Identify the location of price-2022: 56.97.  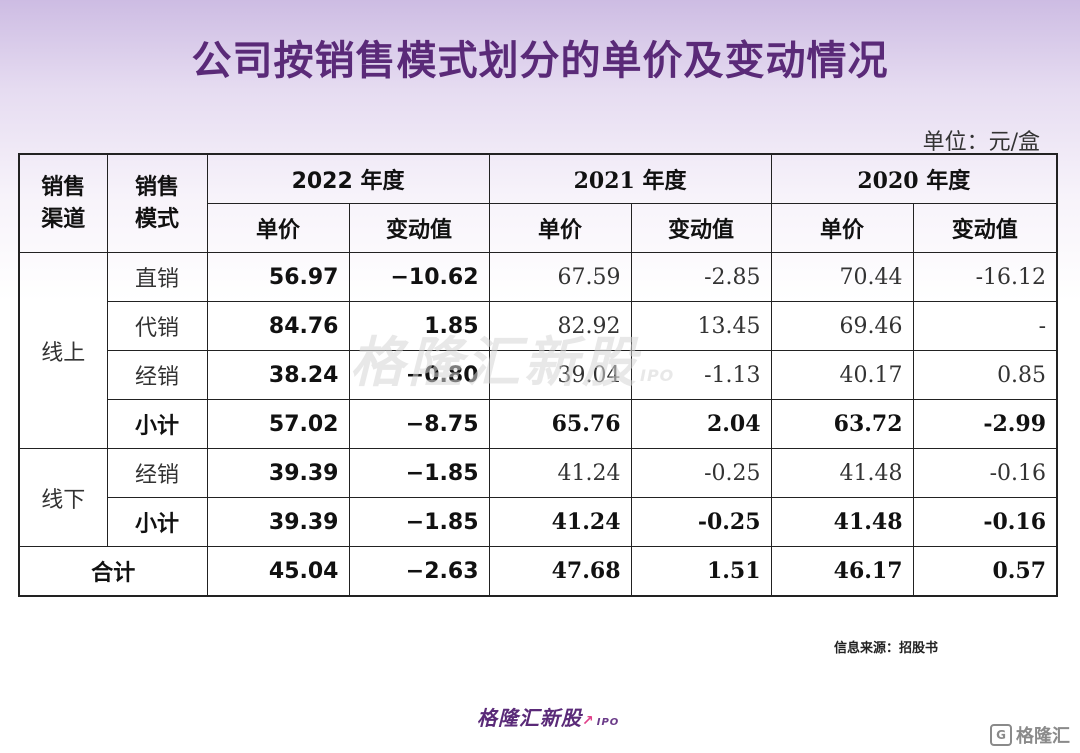
(278, 277).